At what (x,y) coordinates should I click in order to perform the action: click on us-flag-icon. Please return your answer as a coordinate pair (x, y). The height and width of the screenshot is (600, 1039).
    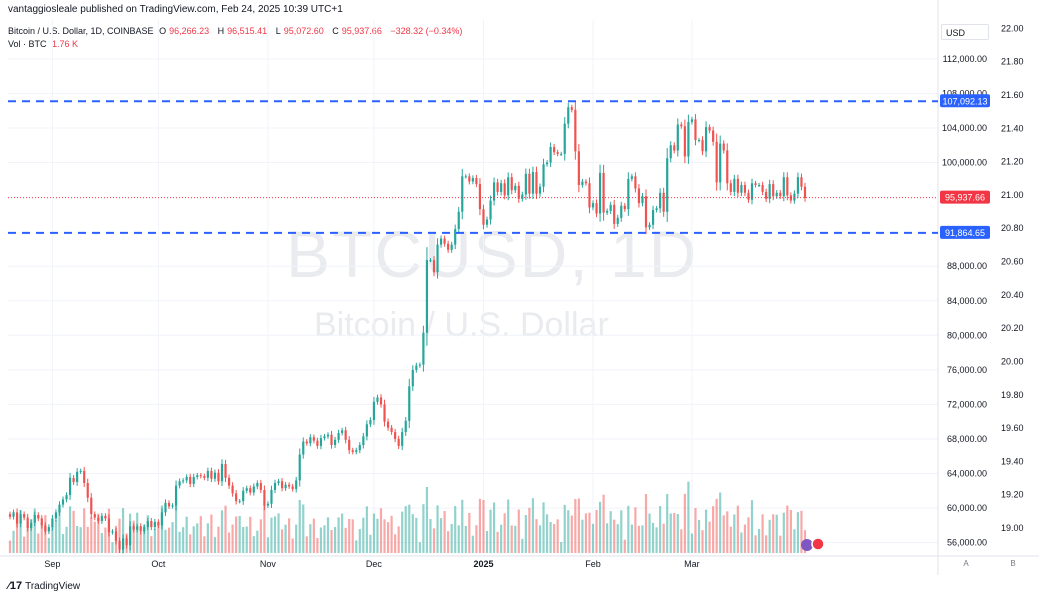
    Looking at the image, I should click on (818, 544).